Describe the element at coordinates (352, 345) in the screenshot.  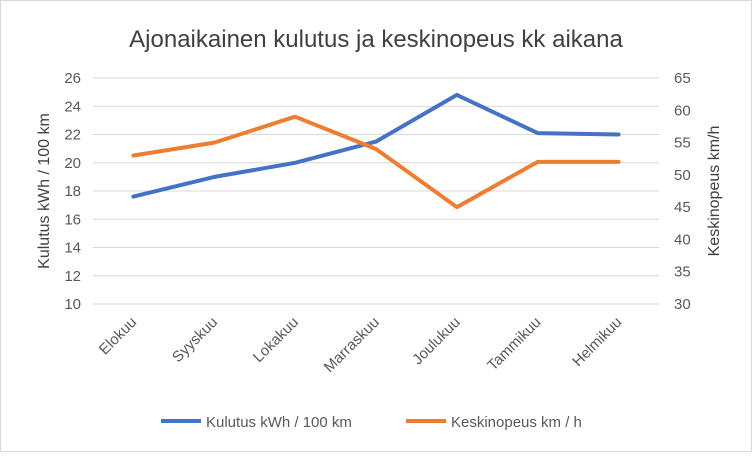
I see `x-tick-label: Marraskuu` at that location.